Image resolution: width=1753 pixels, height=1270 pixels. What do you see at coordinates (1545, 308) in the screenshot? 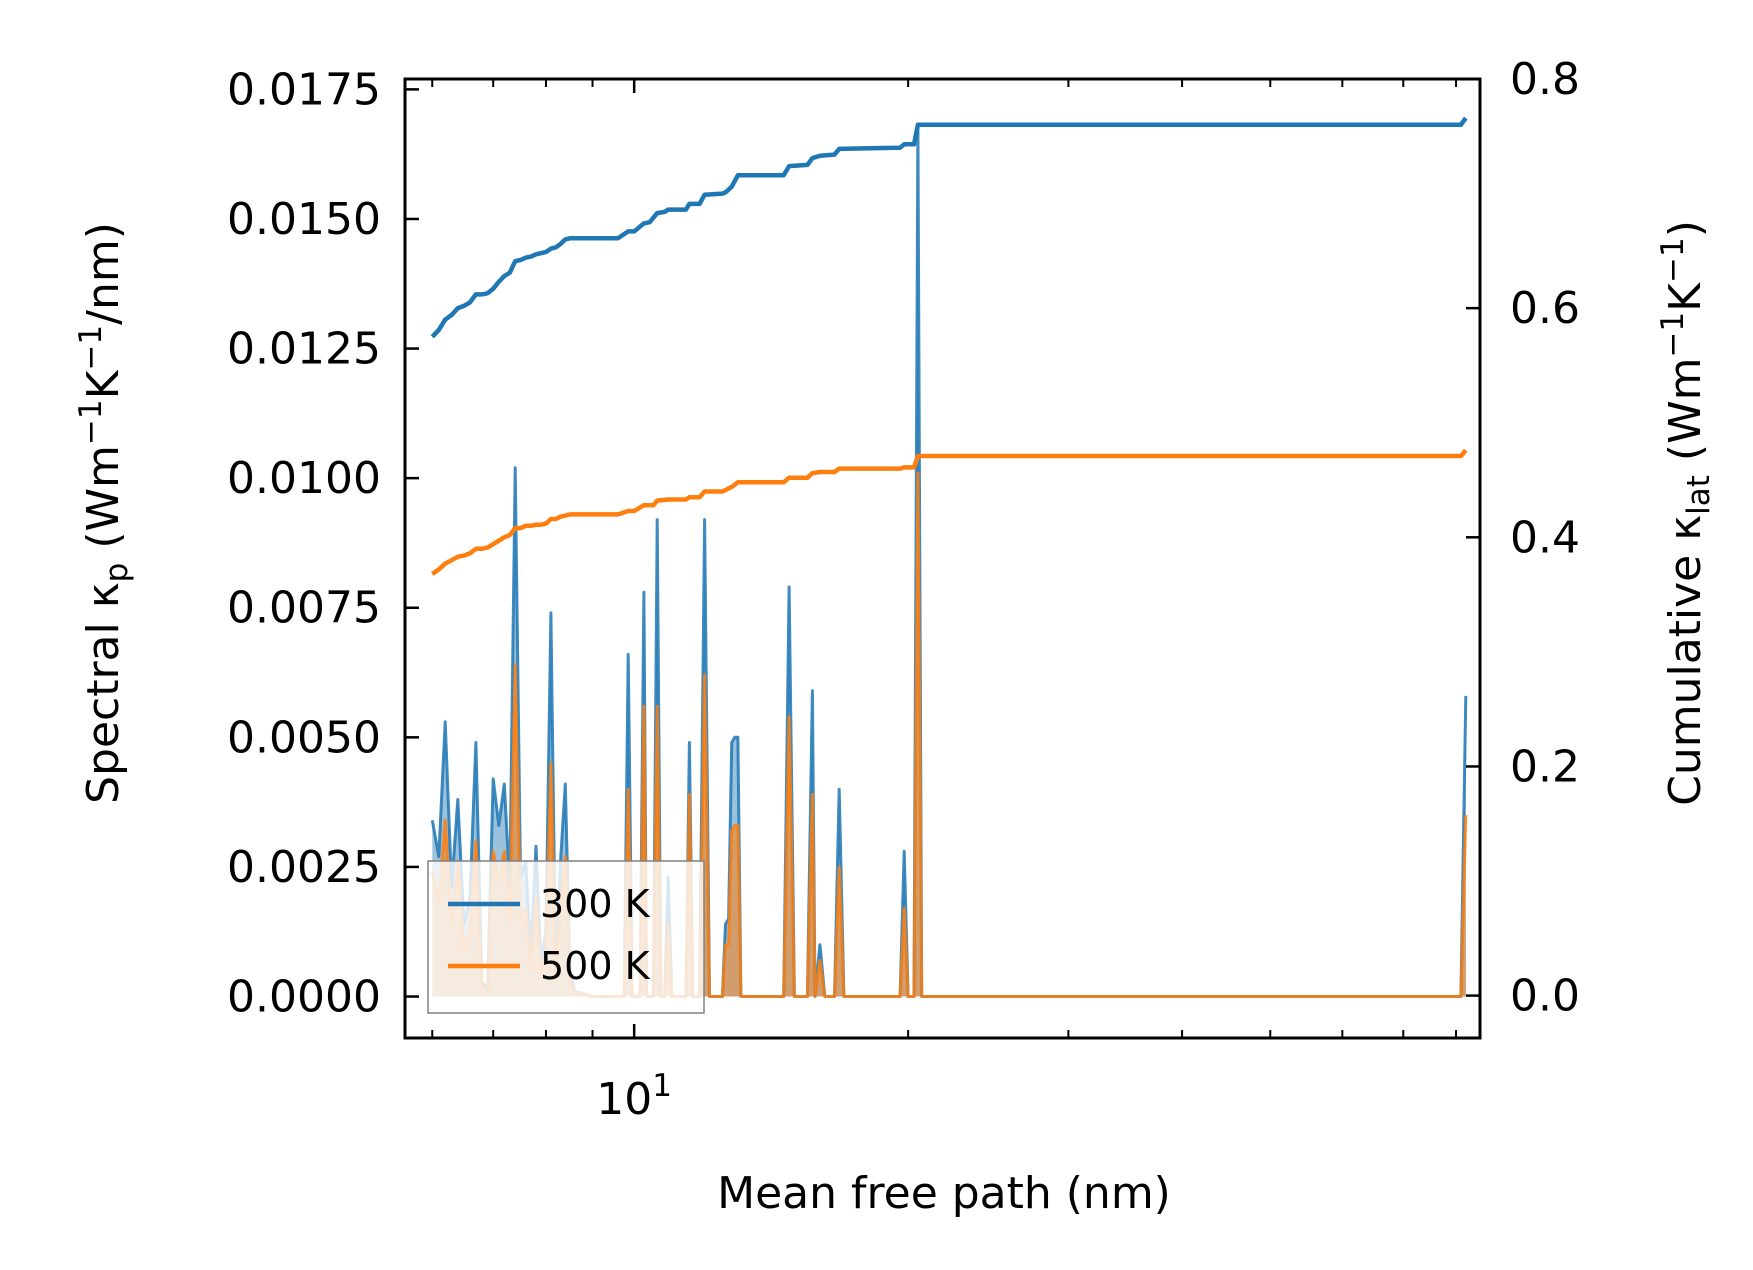
I see `y-right-tick-label: 0.6` at bounding box center [1545, 308].